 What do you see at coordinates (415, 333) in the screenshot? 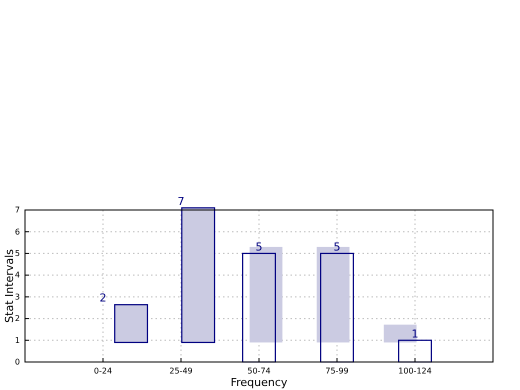
I see `annotation: 1` at bounding box center [415, 333].